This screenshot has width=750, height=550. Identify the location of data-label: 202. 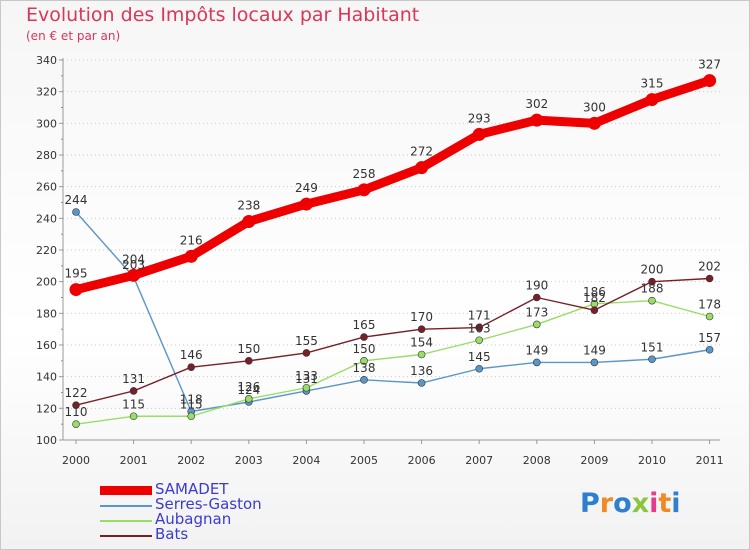
(709, 267).